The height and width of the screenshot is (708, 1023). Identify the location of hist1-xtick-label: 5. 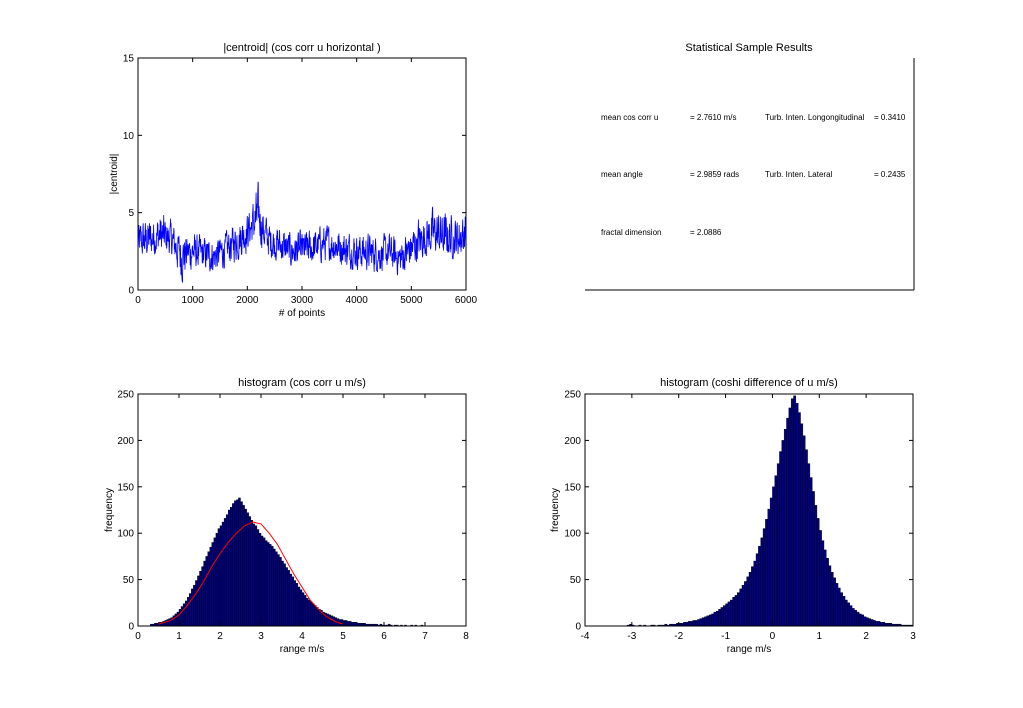
(343, 636).